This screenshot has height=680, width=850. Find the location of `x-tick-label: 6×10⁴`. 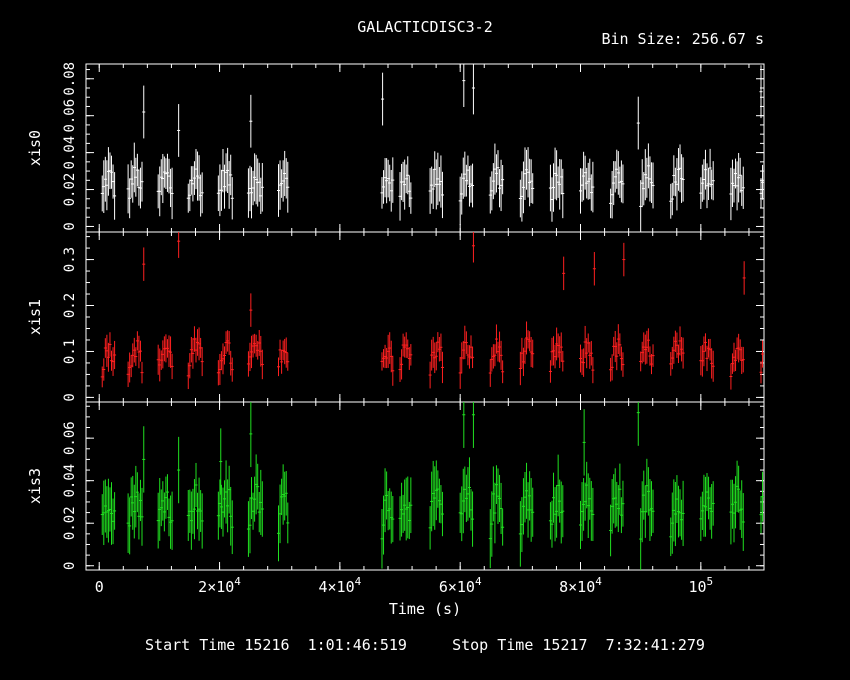

x-tick-label: 6×10⁴ is located at coordinates (460, 585).